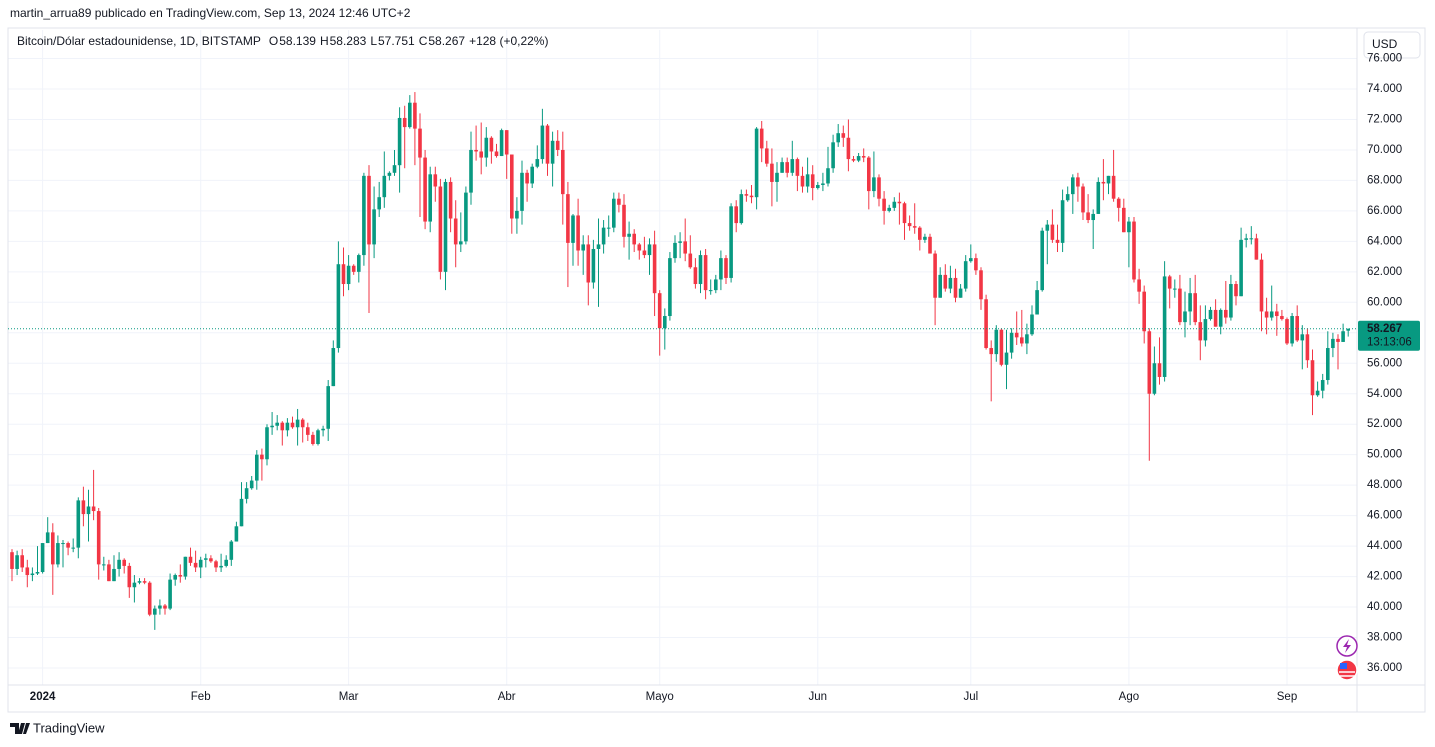 The width and height of the screenshot is (1435, 747). Describe the element at coordinates (324, 41) in the screenshot. I see `legend-key: H` at that location.